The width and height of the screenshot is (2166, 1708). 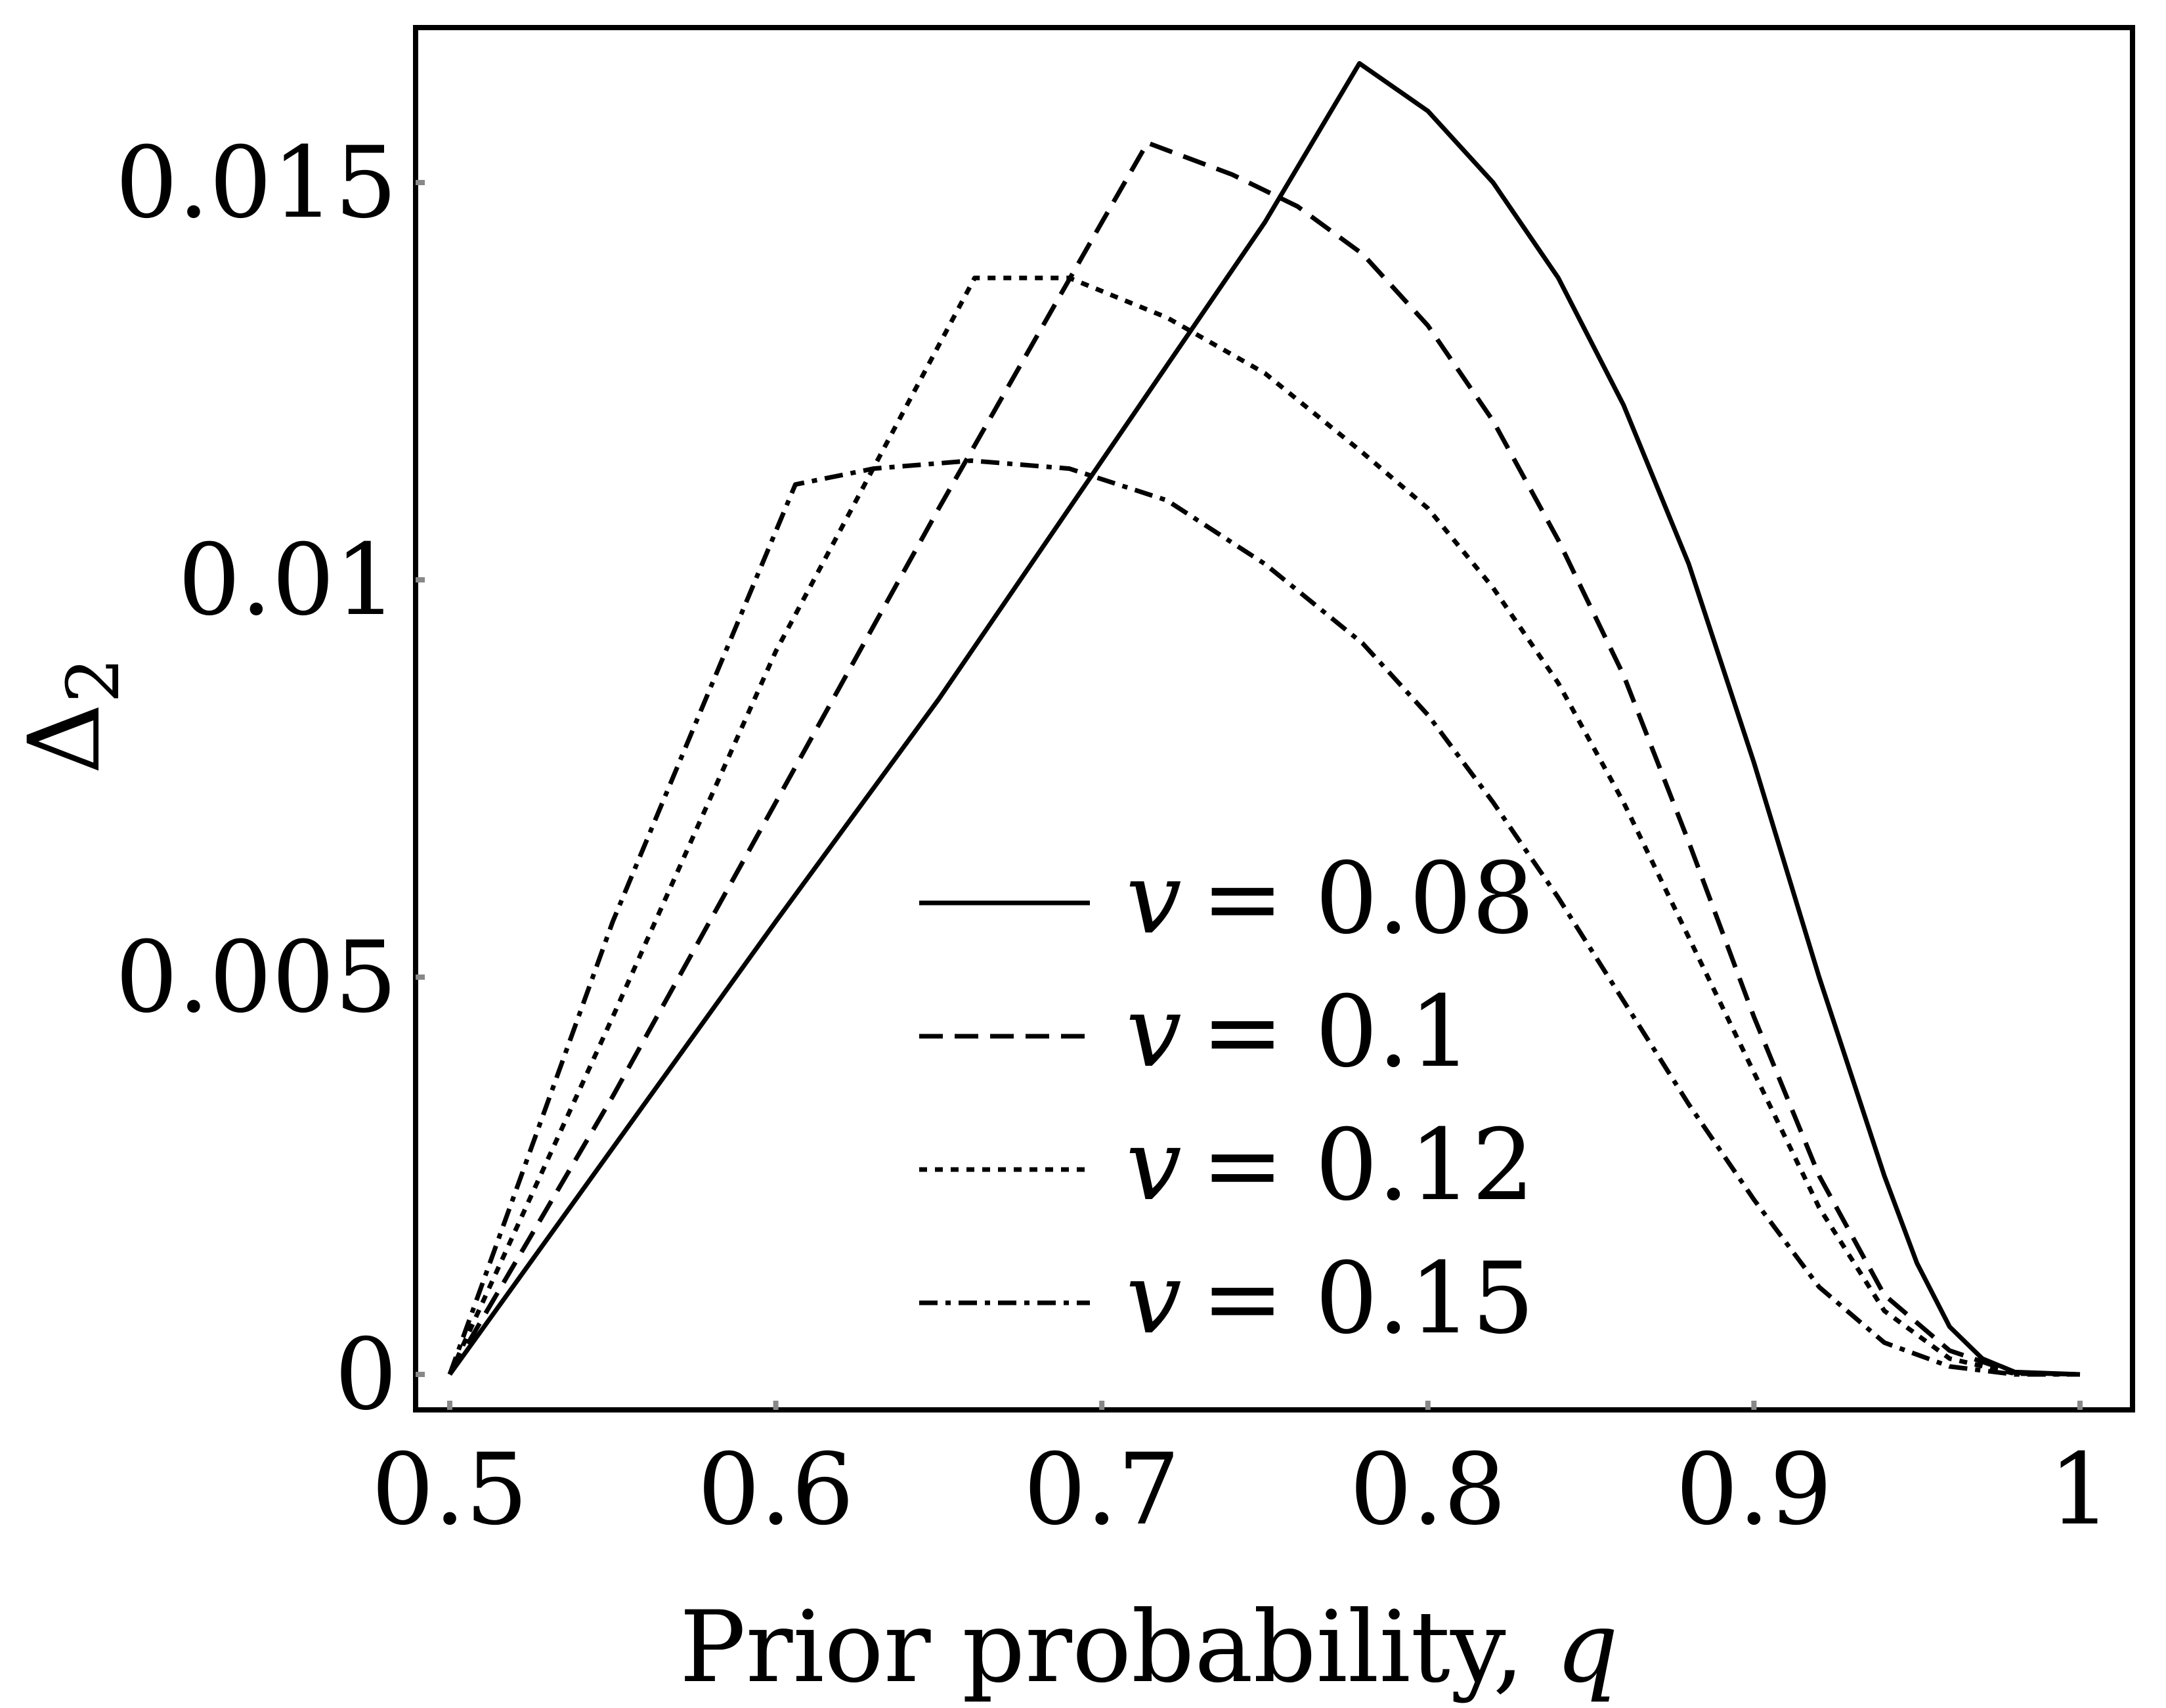 I want to click on x-axis-title-var: q, so click(x=1586, y=1648).